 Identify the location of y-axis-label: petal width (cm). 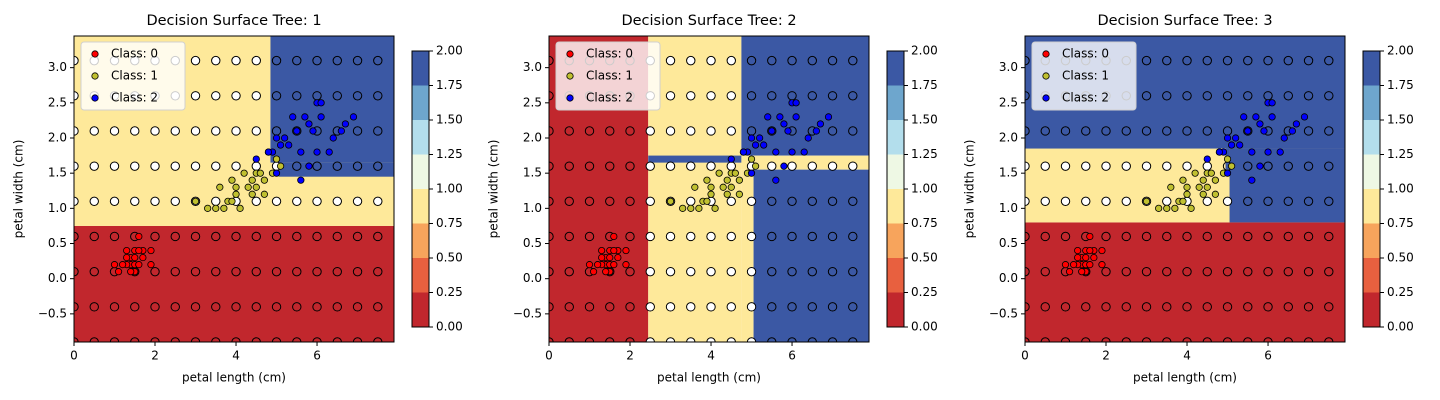
(19, 189).